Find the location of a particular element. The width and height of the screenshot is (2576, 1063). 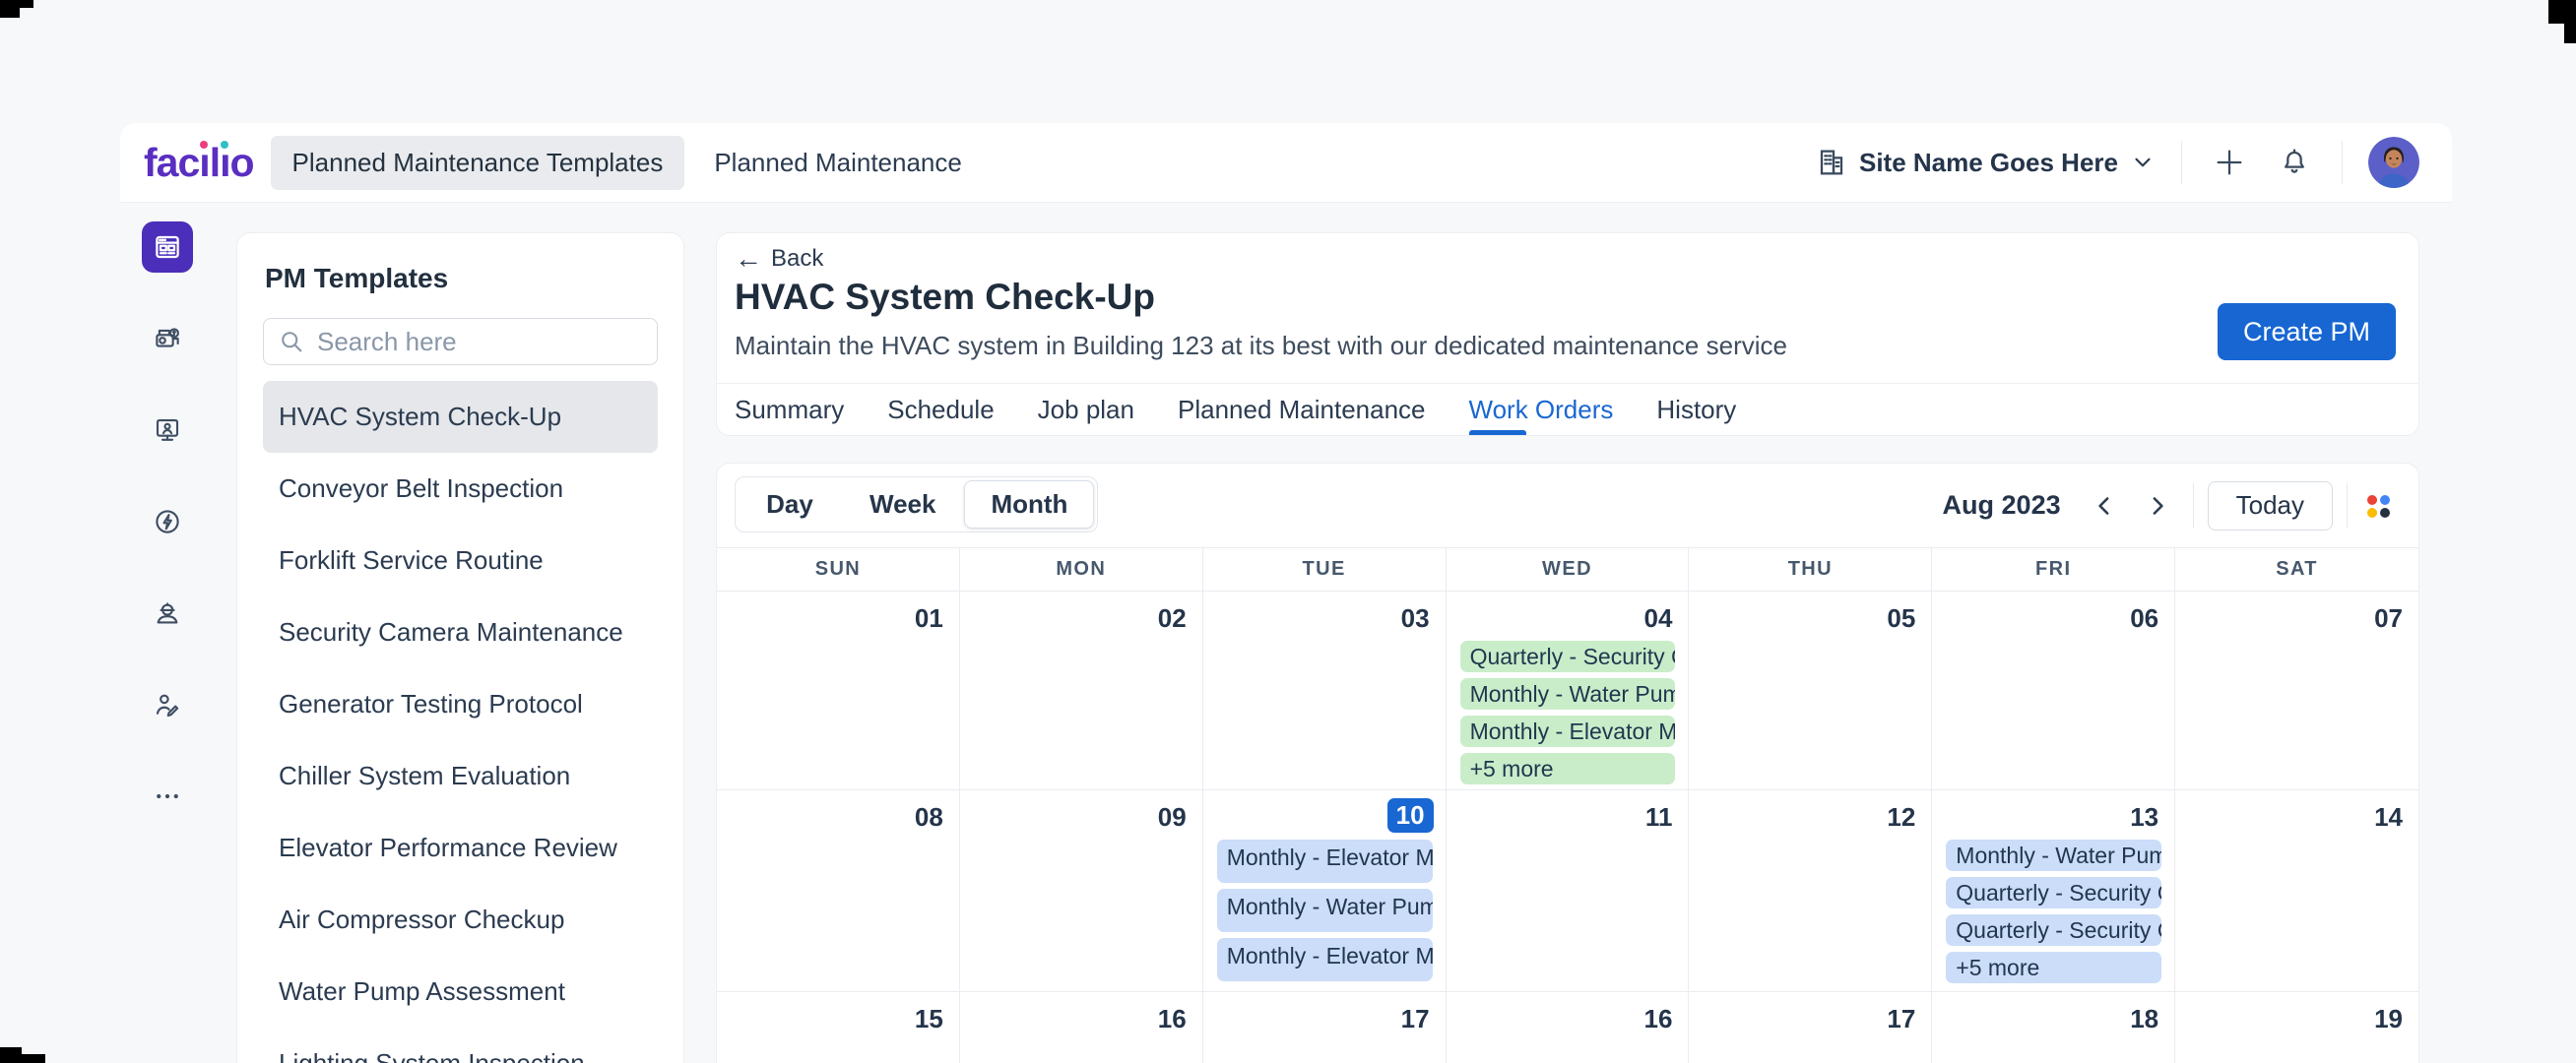

date-number: 09 is located at coordinates (1172, 817).